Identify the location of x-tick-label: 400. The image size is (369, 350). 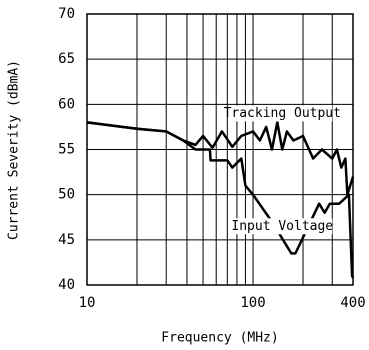
(352, 303).